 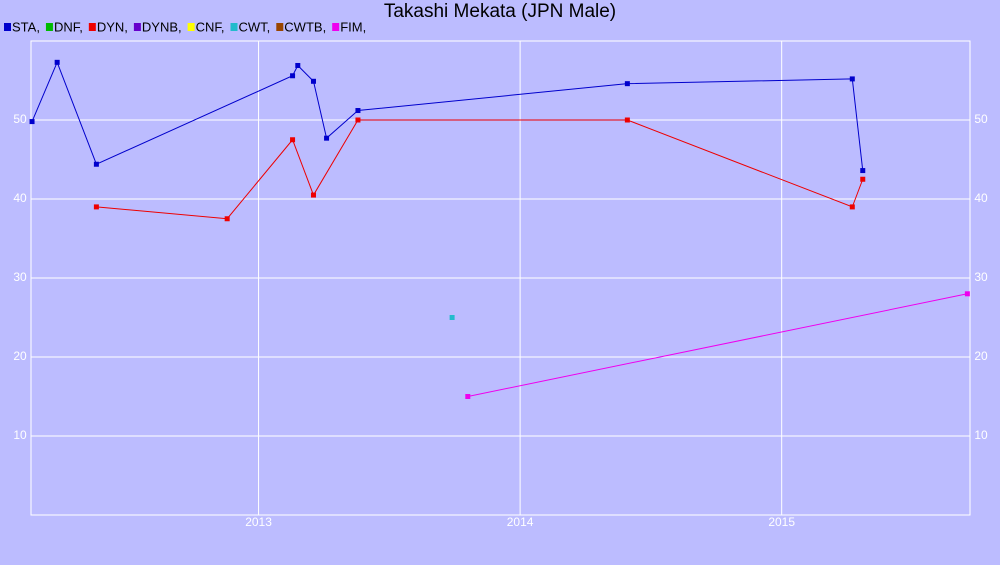 I want to click on legend-label: DYN,, so click(x=112, y=26).